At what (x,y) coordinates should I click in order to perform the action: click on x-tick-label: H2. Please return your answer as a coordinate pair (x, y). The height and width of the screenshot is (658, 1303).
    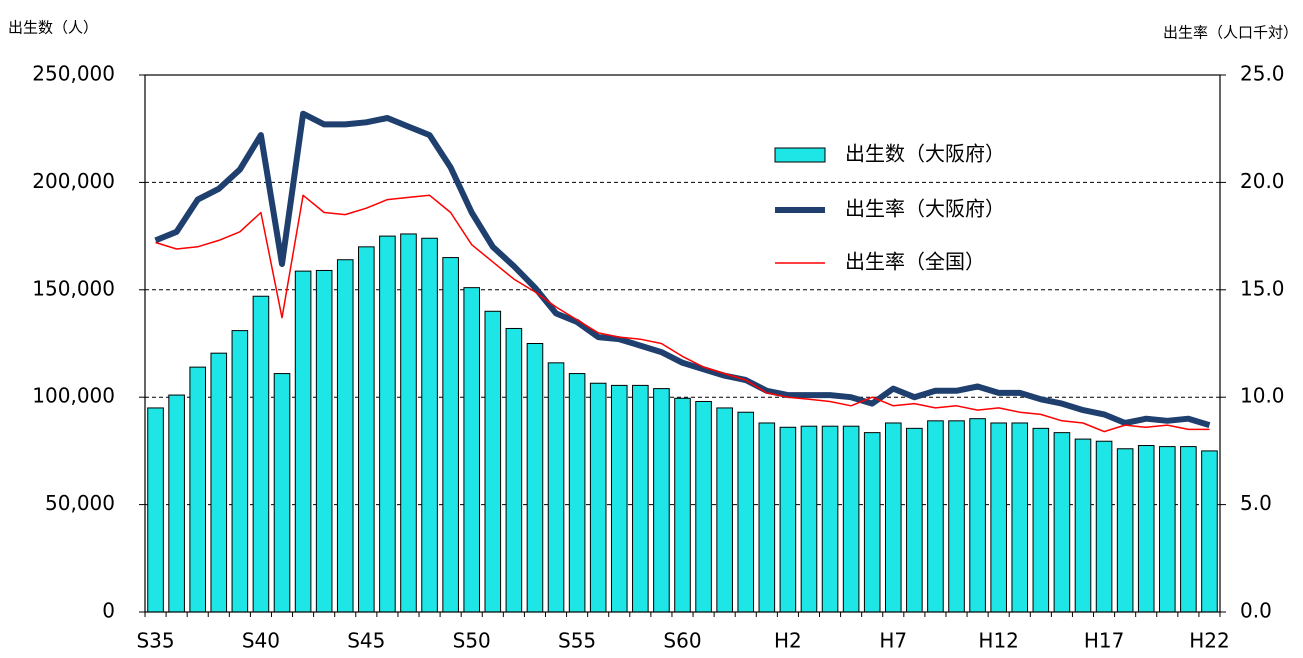
    Looking at the image, I should click on (788, 641).